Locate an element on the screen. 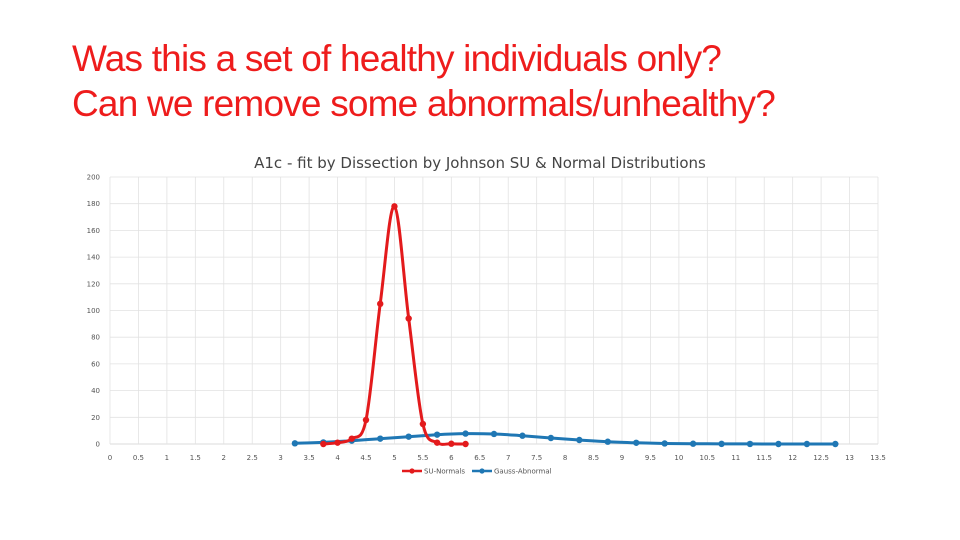  x-tick-label: 3 is located at coordinates (280, 458).